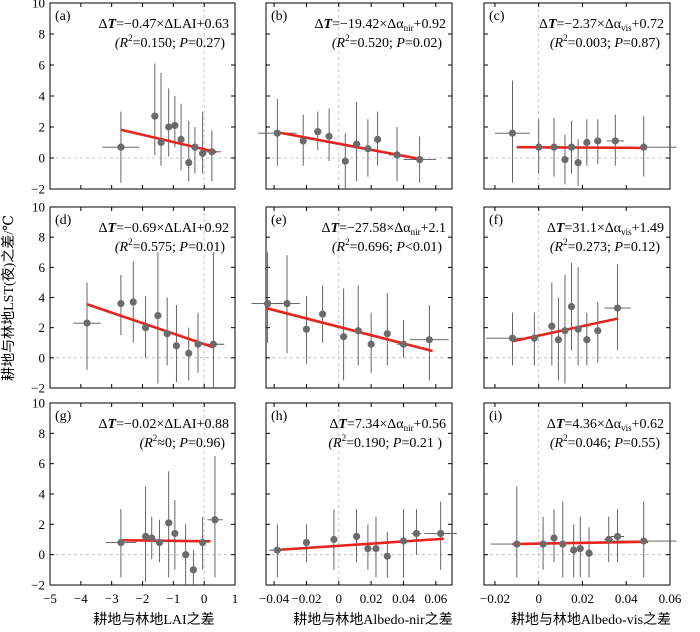 The image size is (700, 632). I want to click on panel-tag: (f), so click(496, 220).